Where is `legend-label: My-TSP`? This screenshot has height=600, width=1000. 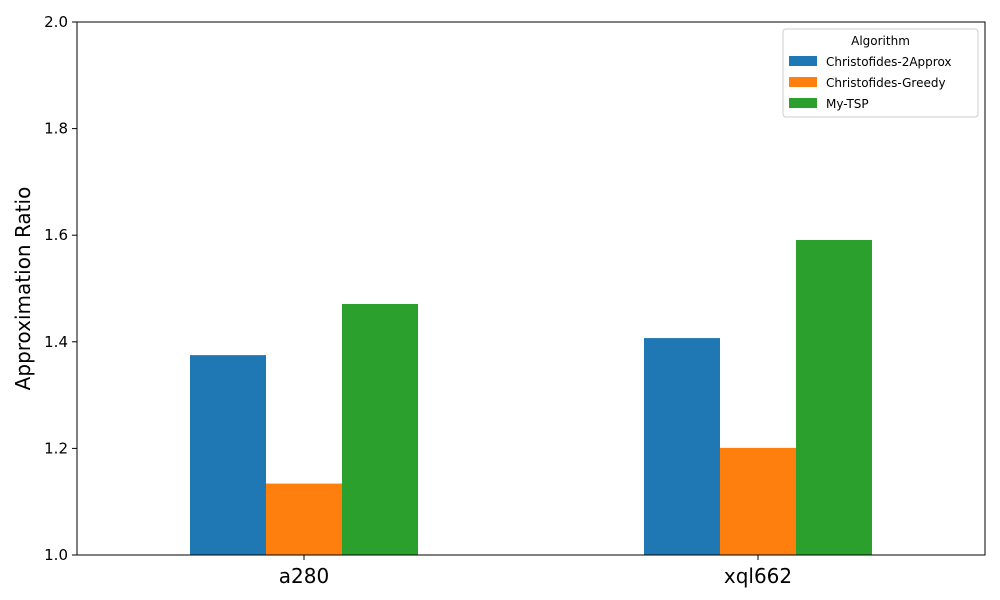 legend-label: My-TSP is located at coordinates (847, 104).